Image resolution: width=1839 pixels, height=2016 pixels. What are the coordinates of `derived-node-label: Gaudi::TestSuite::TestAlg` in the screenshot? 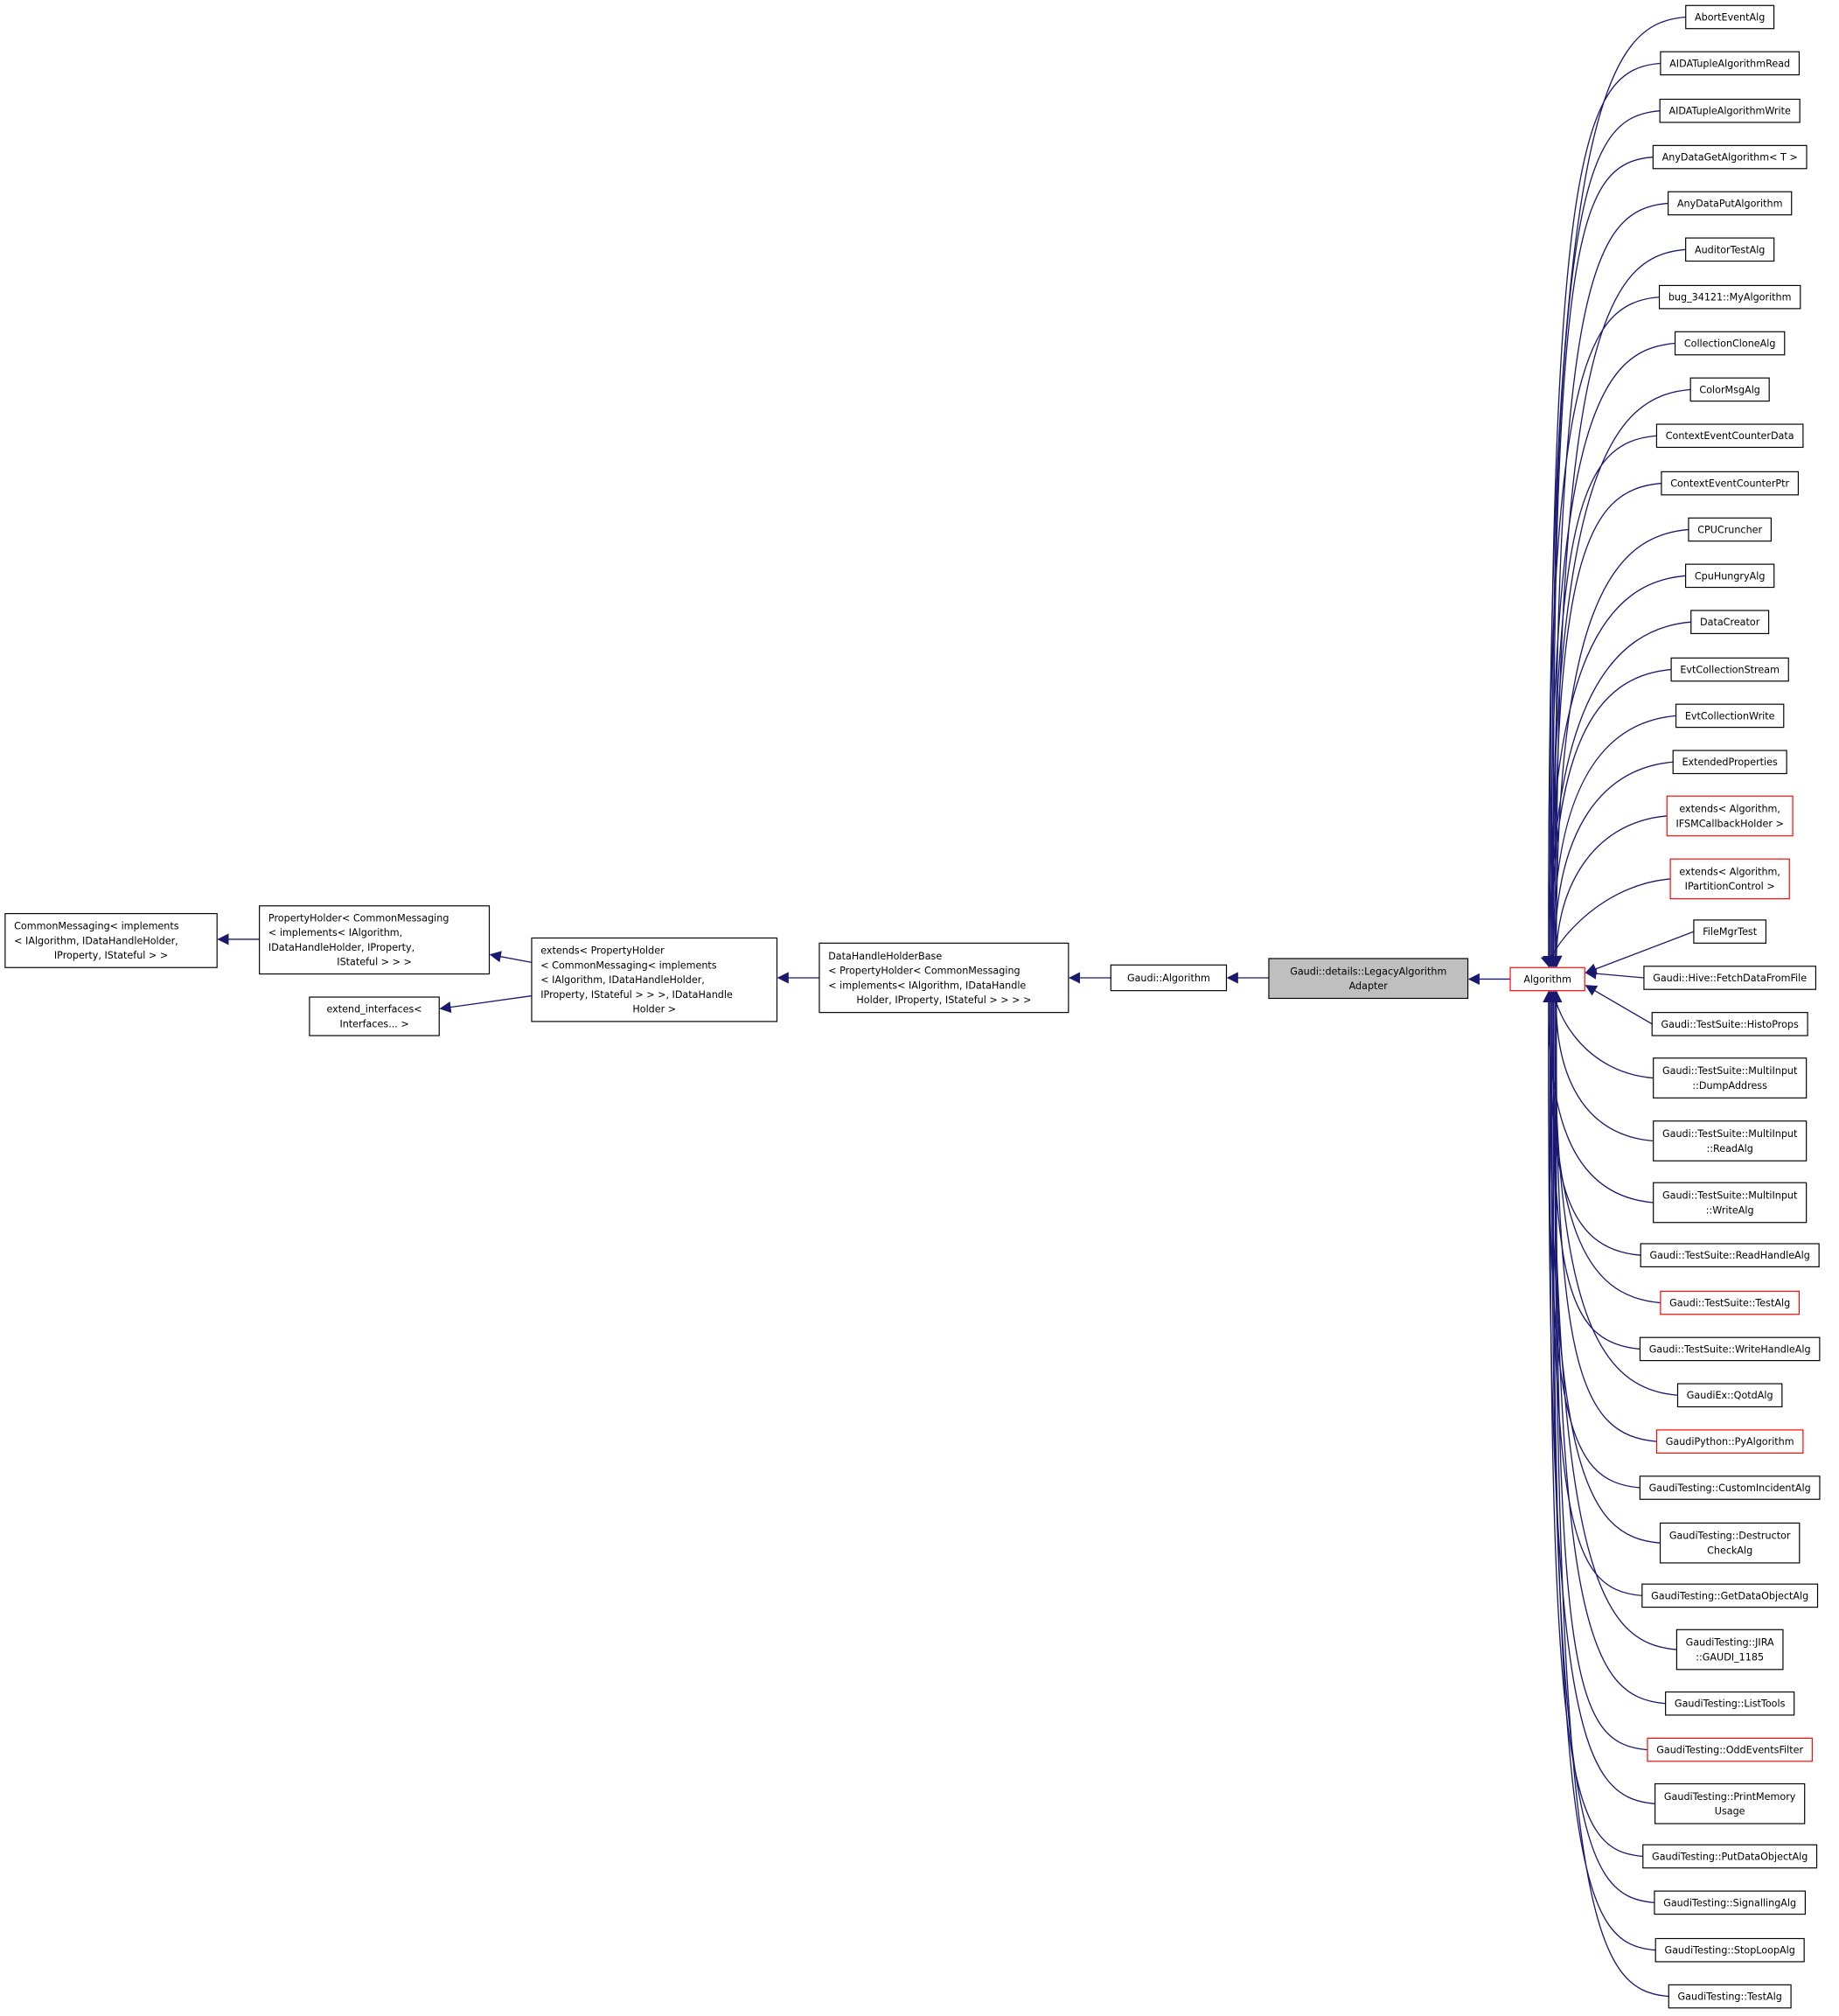 It's located at (1729, 1303).